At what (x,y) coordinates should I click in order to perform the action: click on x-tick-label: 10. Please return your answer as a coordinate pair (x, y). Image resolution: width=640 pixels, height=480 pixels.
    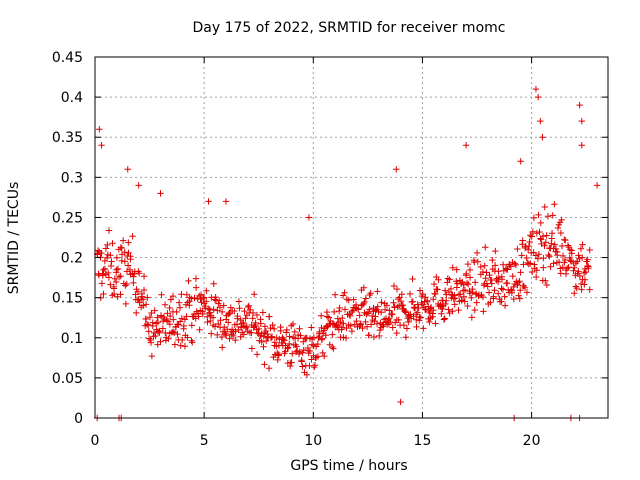
    Looking at the image, I should click on (313, 441).